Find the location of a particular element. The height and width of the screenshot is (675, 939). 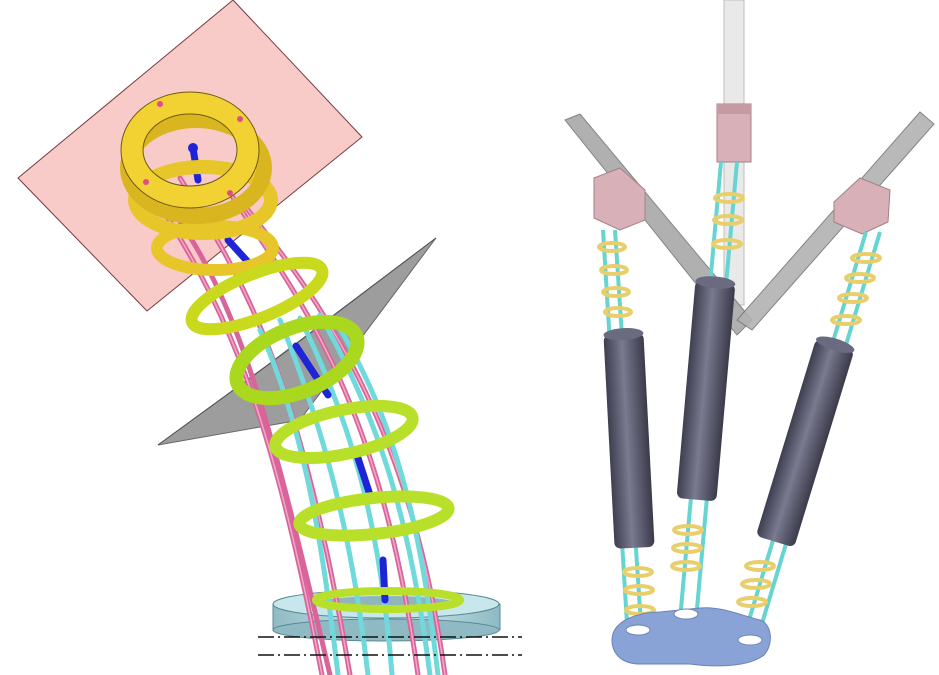

joint-top is located at coordinates (734, 133).